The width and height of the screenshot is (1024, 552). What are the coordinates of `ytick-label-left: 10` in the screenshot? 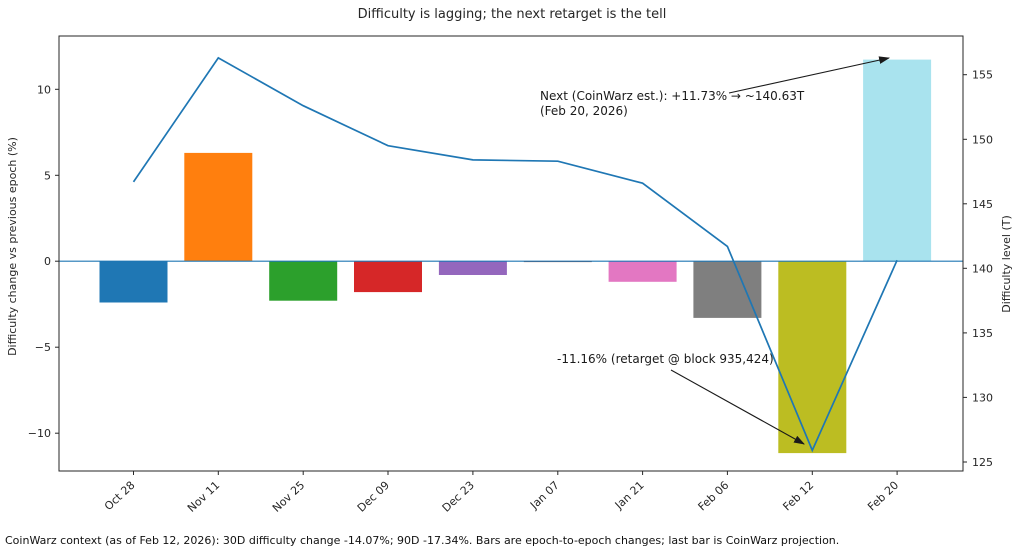 It's located at (44, 89).